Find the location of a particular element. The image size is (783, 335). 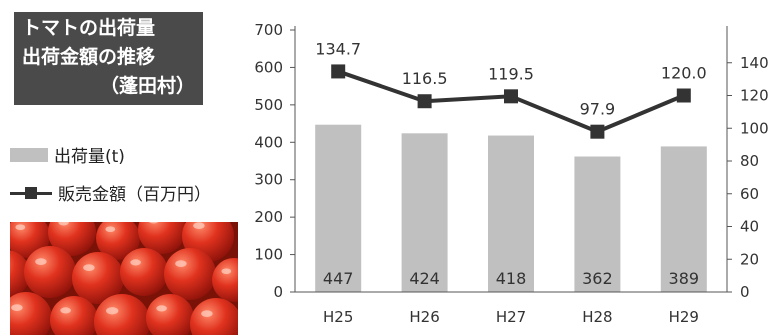

bar-value-label: 424 is located at coordinates (424, 278).